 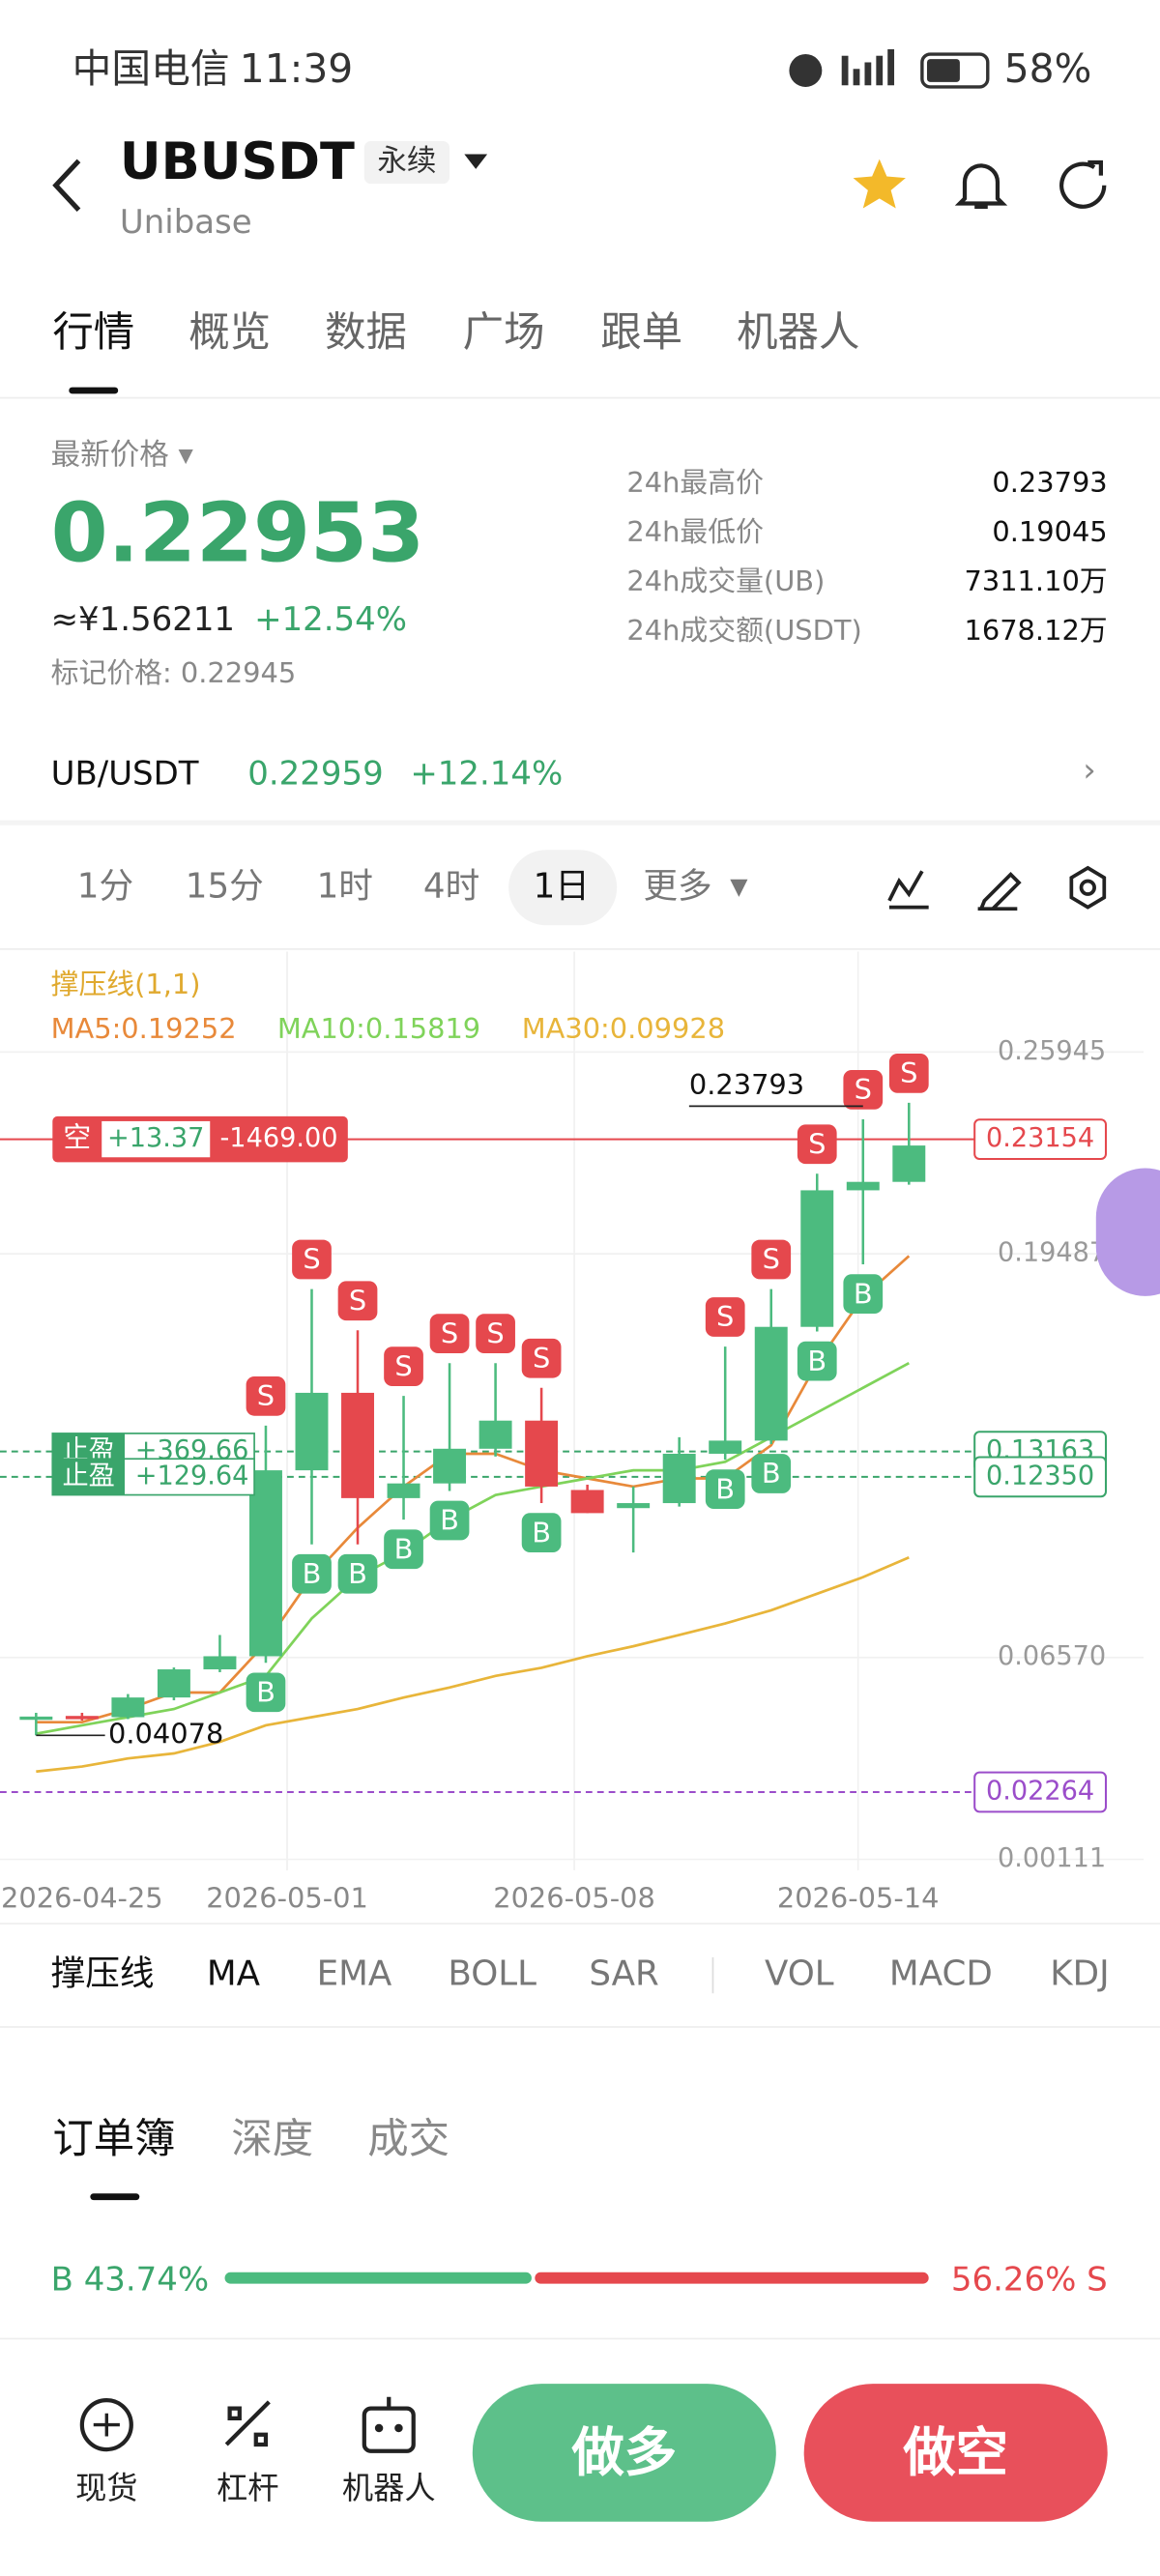 What do you see at coordinates (125, 773) in the screenshot?
I see `spot-pair: UB/USDT` at bounding box center [125, 773].